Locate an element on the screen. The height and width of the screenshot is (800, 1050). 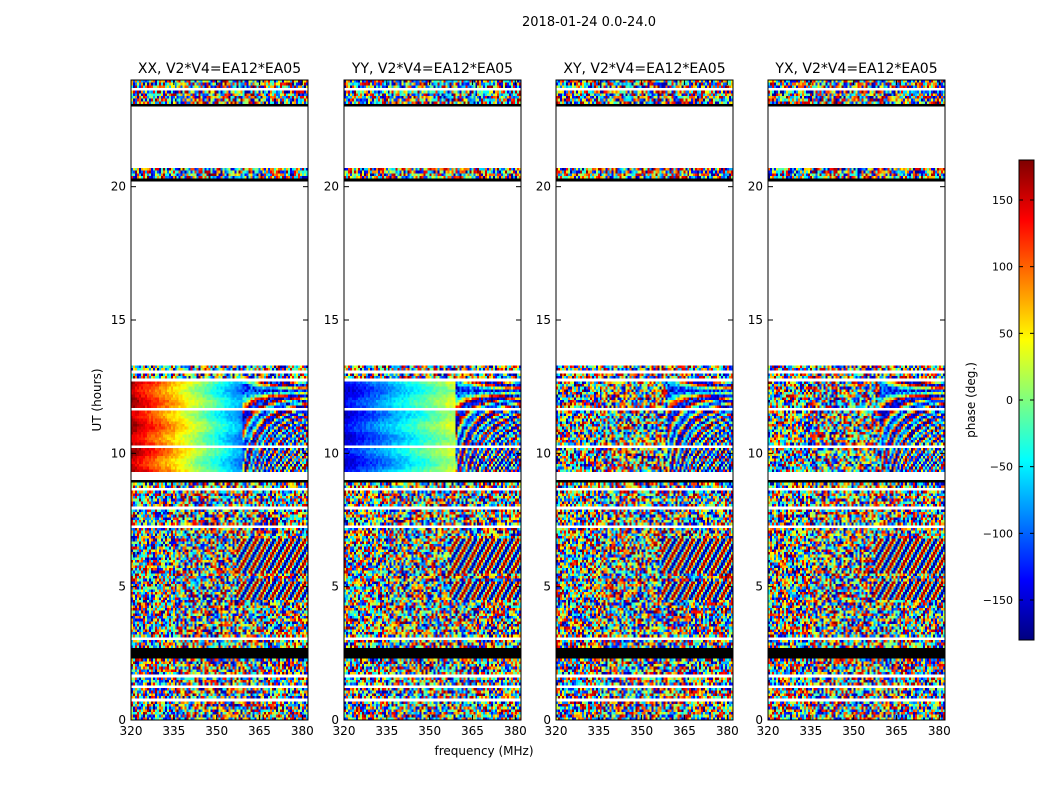
colorbar-tick-label: −150 is located at coordinates (998, 600).